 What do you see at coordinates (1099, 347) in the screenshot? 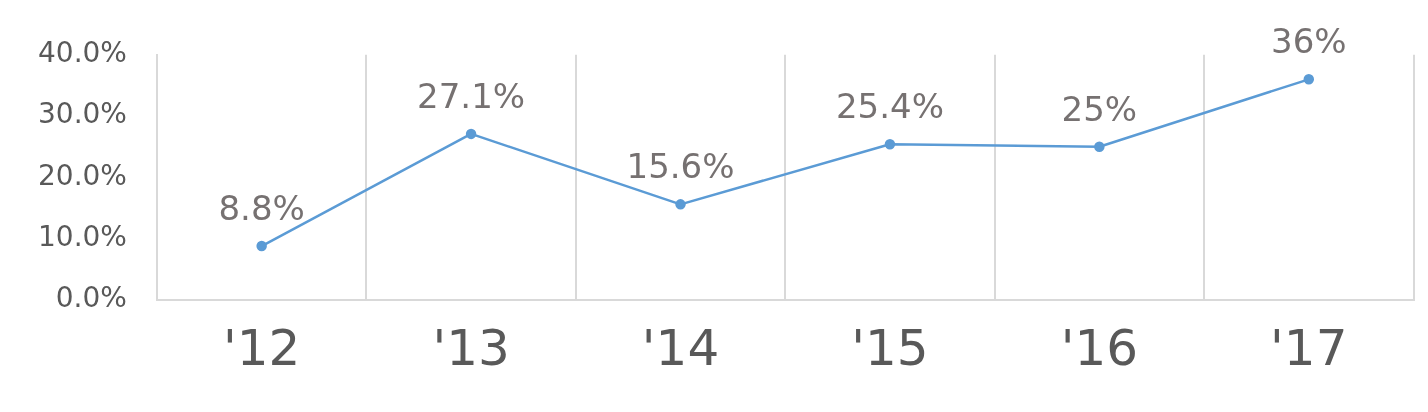
I see `x-tick-label: '16` at bounding box center [1099, 347].